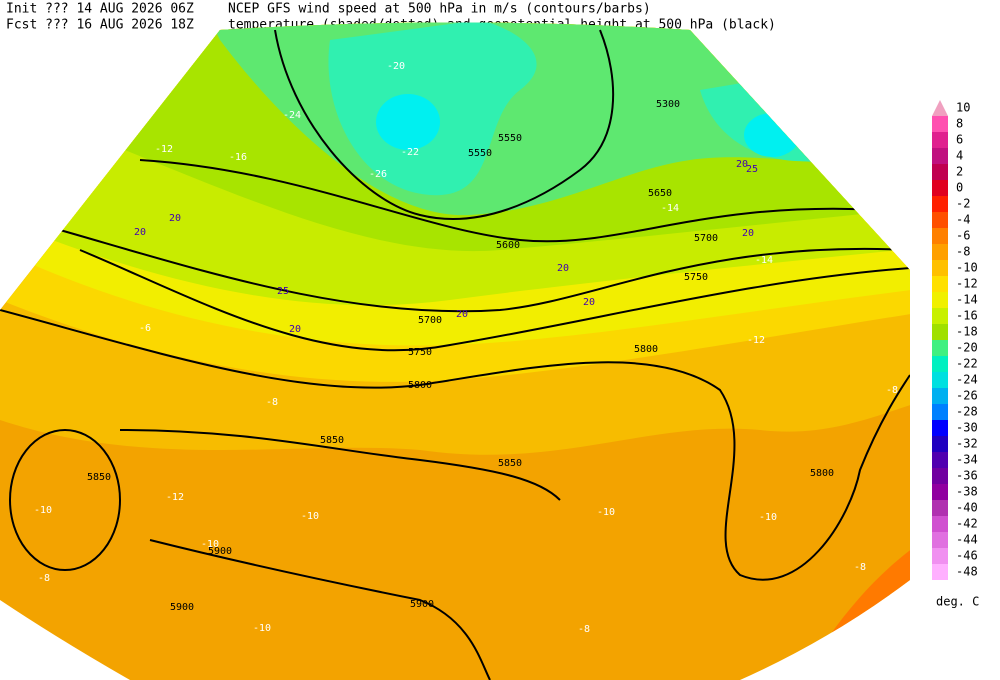 This screenshot has height=680, width=1000. What do you see at coordinates (967, 572) in the screenshot?
I see `legend-label: -48` at bounding box center [967, 572].